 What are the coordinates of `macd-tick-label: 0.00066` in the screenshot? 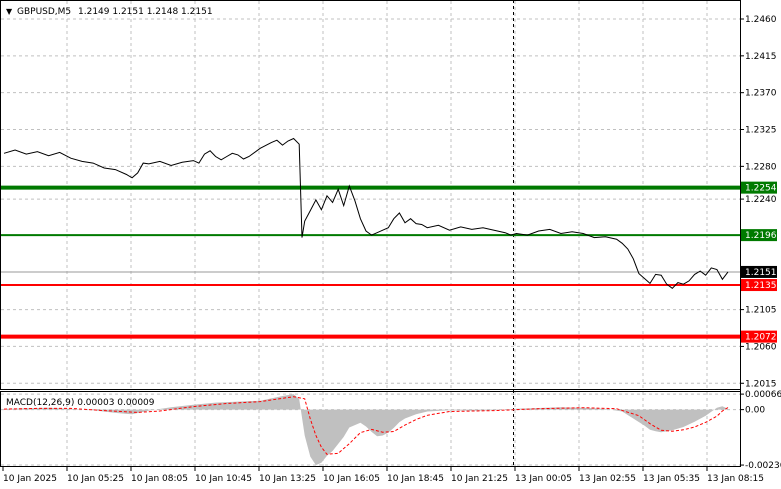 It's located at (763, 395).